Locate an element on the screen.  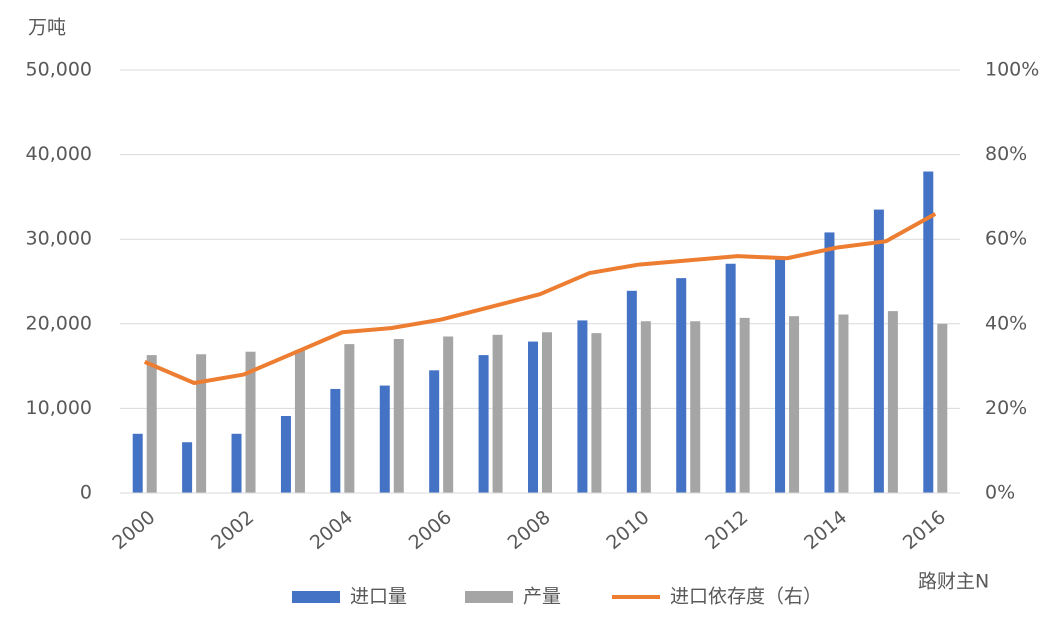
y-axis-title: 万吨 is located at coordinates (47, 28).